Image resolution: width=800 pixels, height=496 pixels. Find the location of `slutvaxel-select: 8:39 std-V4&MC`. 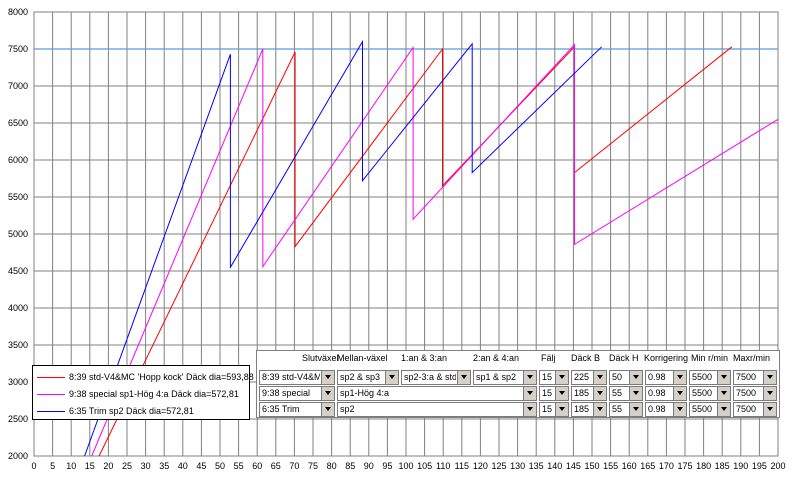

slutvaxel-select: 8:39 std-V4&MC is located at coordinates (297, 377).